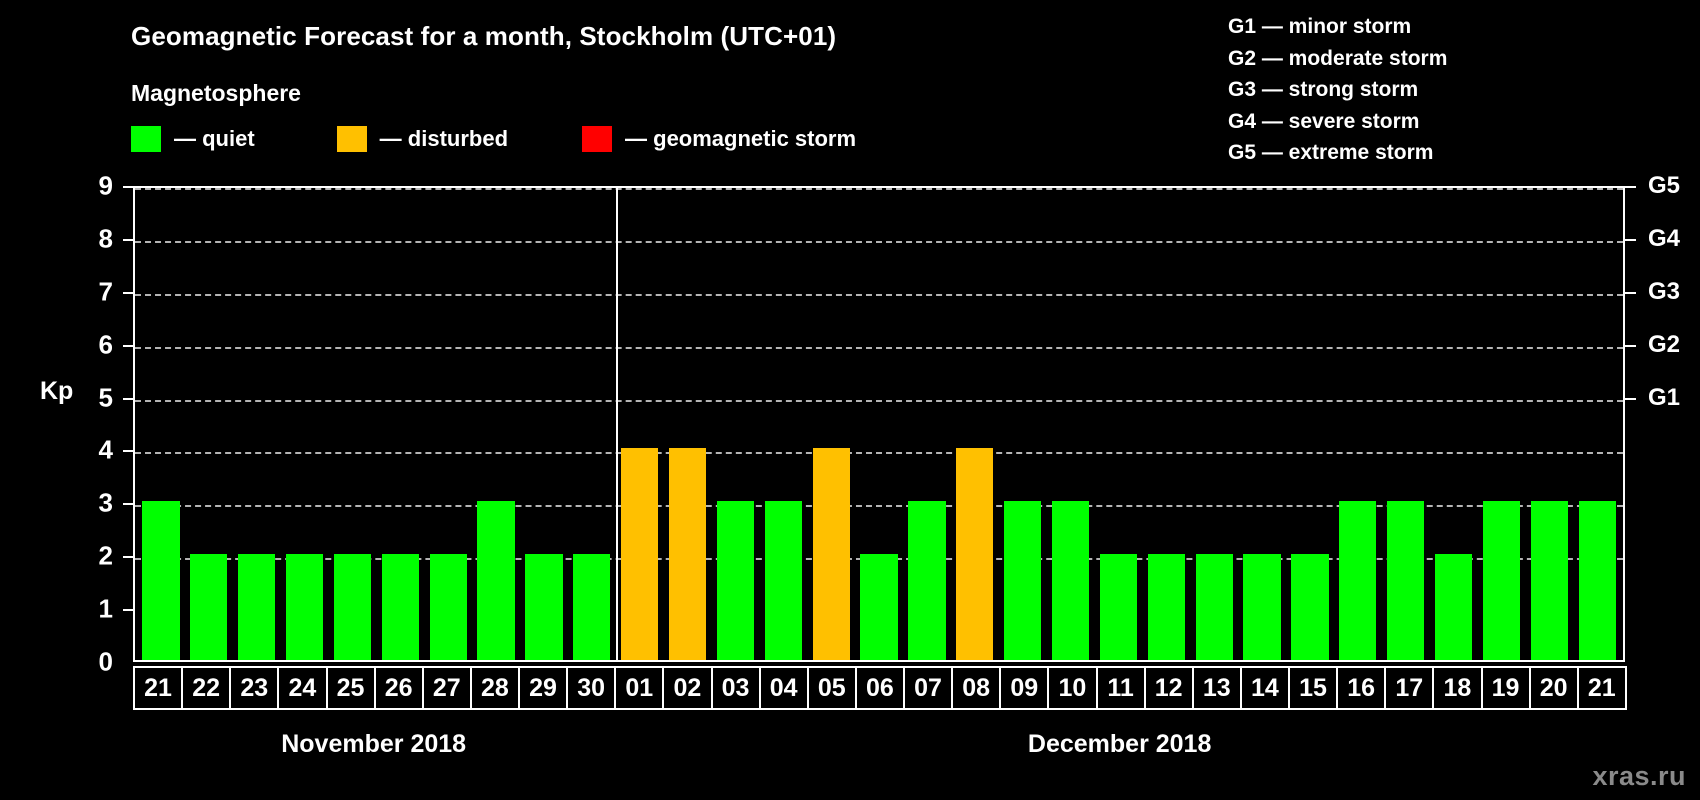  What do you see at coordinates (350, 688) in the screenshot?
I see `day-label-november-25: 25` at bounding box center [350, 688].